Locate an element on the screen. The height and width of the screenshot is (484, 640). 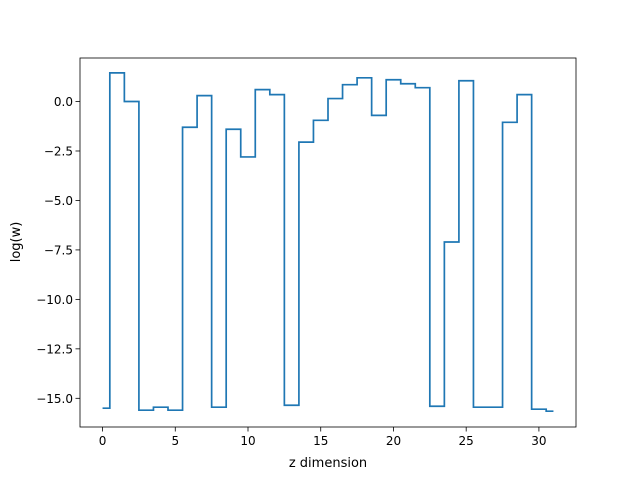
y-axis-label: log(w) is located at coordinates (16, 242).